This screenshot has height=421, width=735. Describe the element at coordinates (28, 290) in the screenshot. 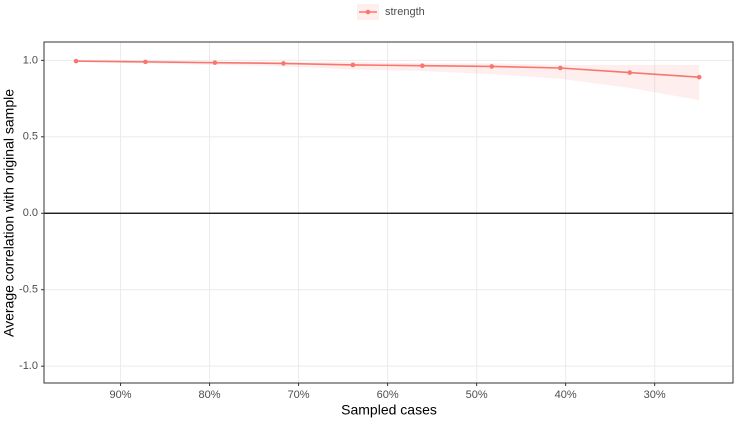

I see `y-tick-label: -0.5` at that location.